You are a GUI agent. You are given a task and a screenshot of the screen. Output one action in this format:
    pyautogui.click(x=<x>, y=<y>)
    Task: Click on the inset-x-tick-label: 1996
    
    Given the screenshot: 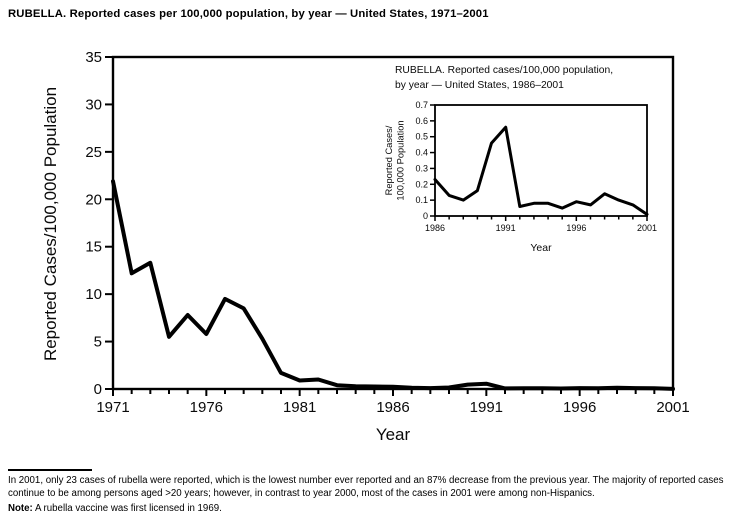 What is the action you would take?
    pyautogui.click(x=576, y=228)
    